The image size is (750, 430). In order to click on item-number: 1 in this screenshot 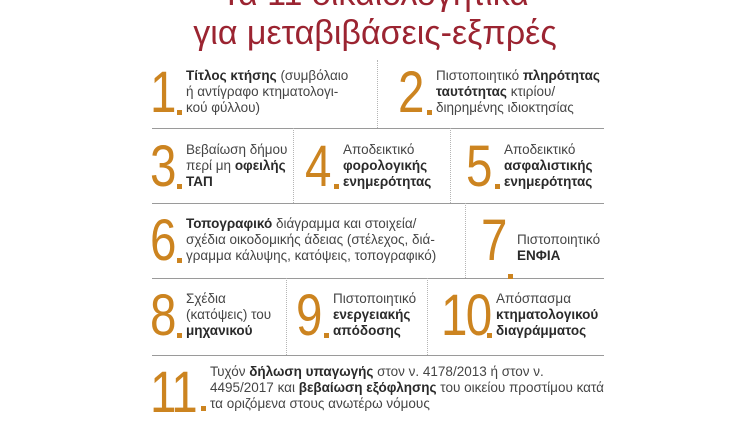, I will do `click(163, 92)`.